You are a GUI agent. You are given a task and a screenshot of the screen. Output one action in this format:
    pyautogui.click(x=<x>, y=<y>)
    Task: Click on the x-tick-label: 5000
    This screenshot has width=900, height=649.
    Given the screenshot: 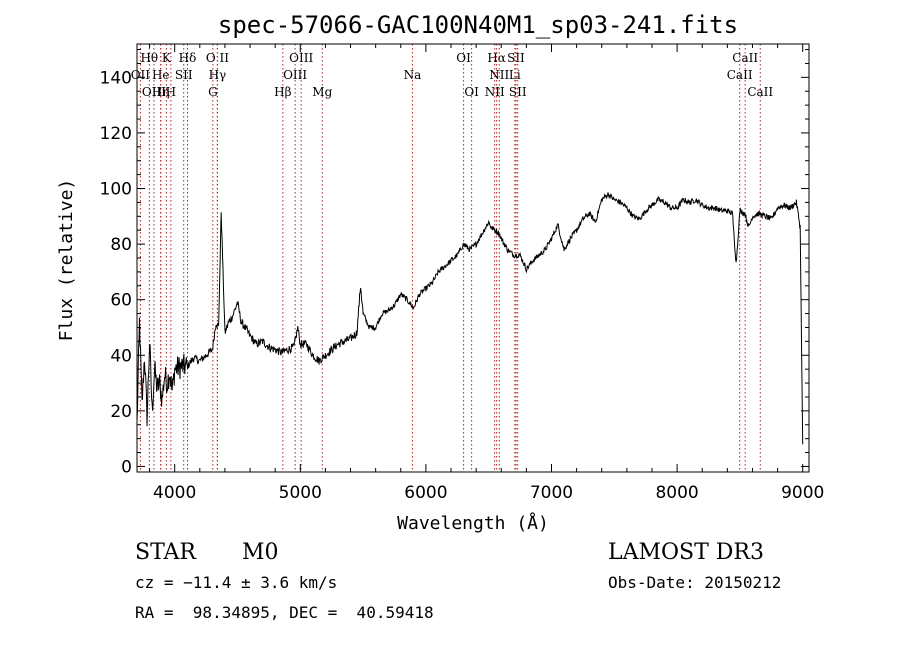 What is the action you would take?
    pyautogui.click(x=300, y=493)
    